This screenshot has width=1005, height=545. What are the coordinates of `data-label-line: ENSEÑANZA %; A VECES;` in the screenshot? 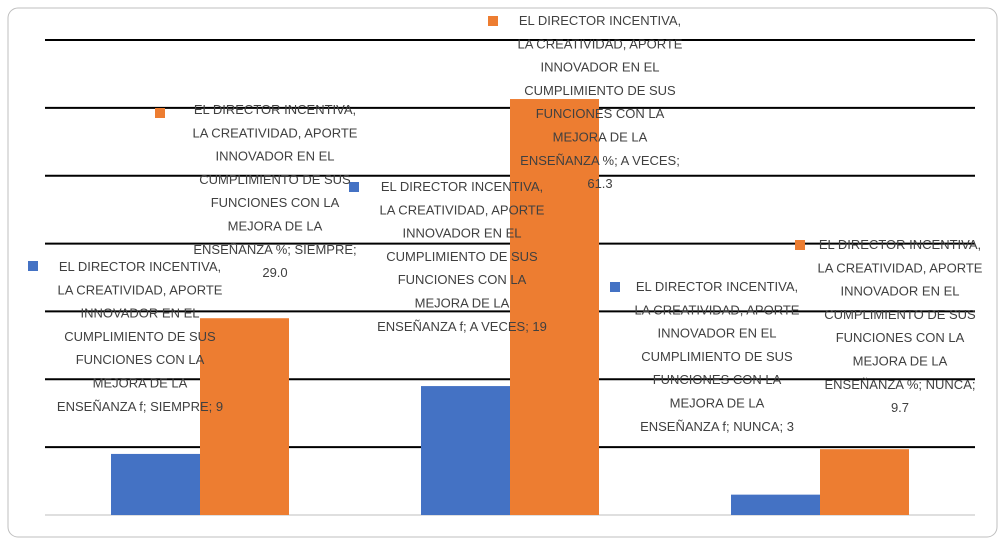 It's located at (600, 160).